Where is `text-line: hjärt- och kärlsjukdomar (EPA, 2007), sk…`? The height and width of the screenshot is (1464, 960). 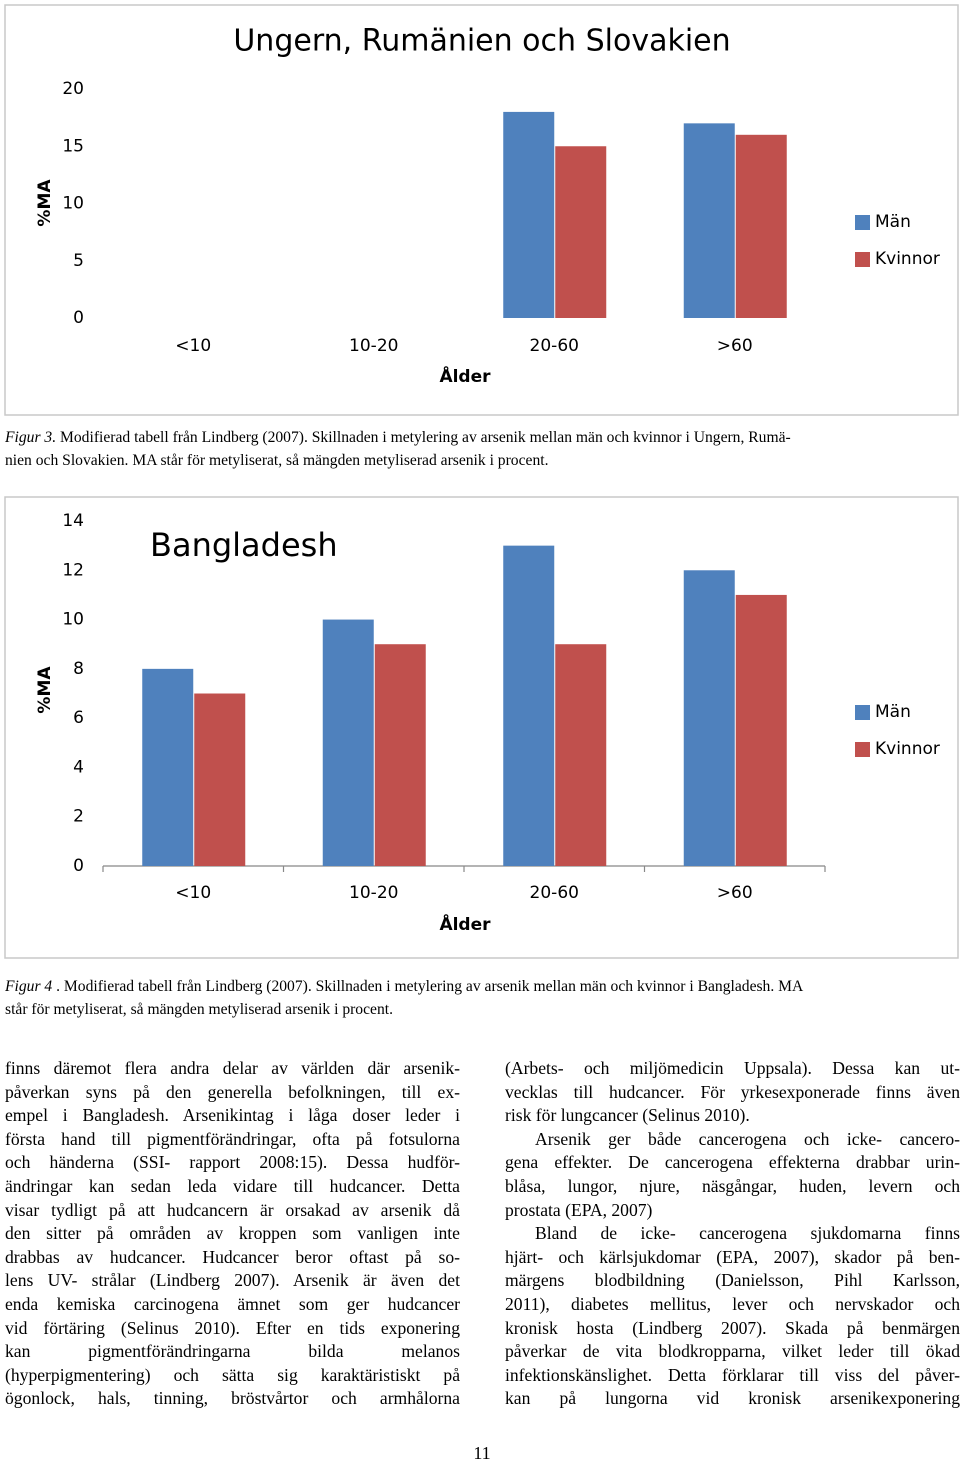 text-line: hjärt- och kärlsjukdomar (EPA, 2007), sk… is located at coordinates (732, 1256).